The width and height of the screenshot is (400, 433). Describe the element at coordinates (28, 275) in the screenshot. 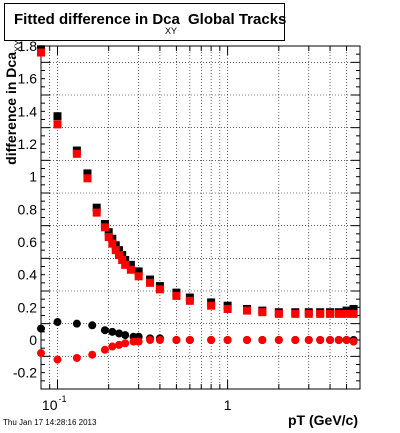

I see `y-tick-label: 0.4` at that location.